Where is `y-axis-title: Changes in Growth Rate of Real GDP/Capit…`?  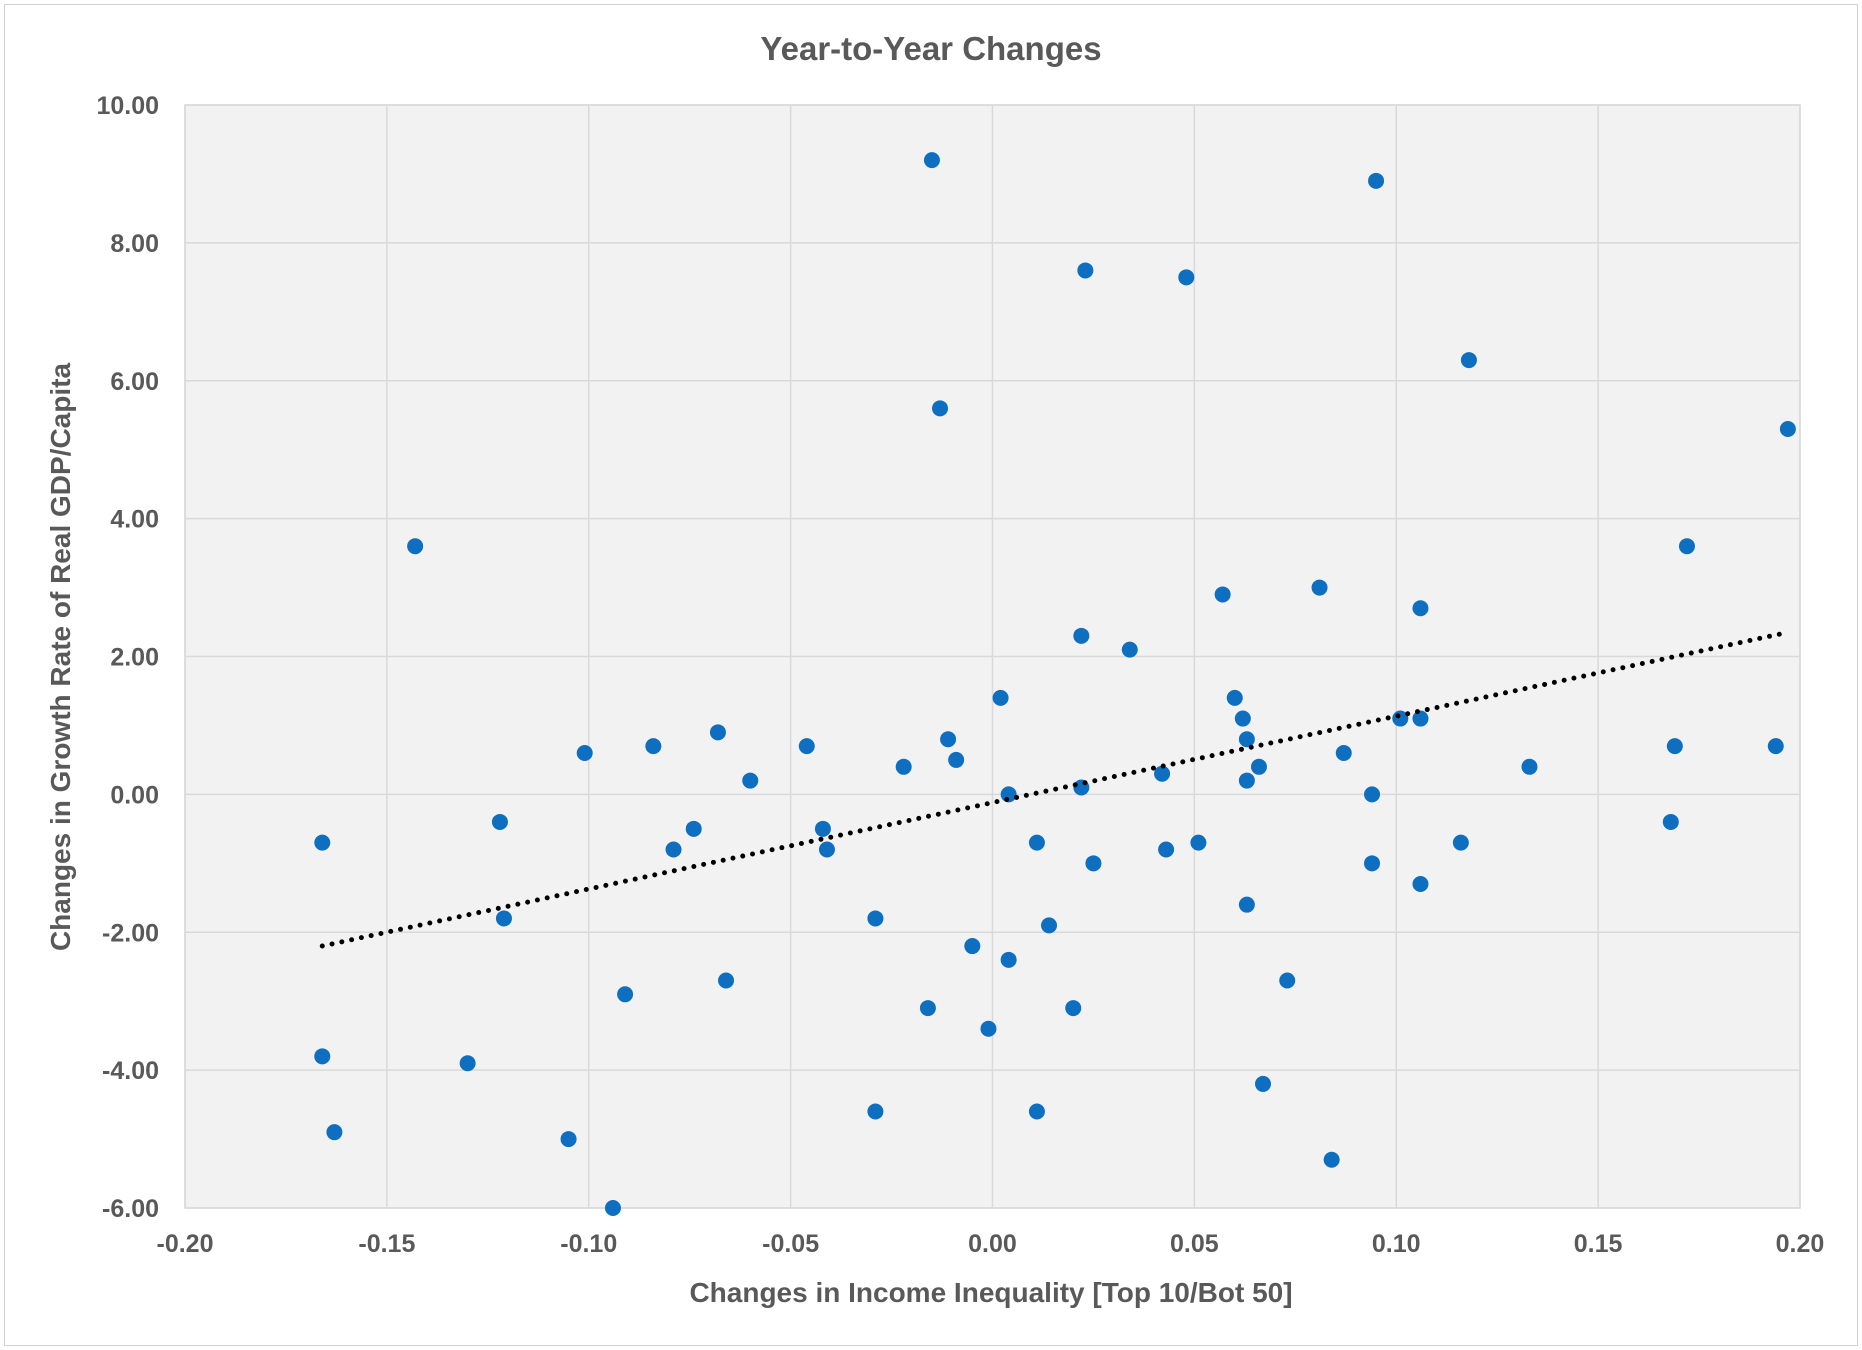 y-axis-title: Changes in Growth Rate of Real GDP/Capit… is located at coordinates (60, 657).